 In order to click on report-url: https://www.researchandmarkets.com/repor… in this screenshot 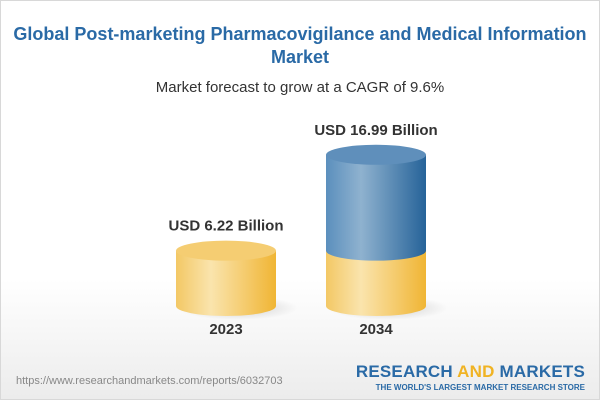, I will do `click(149, 381)`.